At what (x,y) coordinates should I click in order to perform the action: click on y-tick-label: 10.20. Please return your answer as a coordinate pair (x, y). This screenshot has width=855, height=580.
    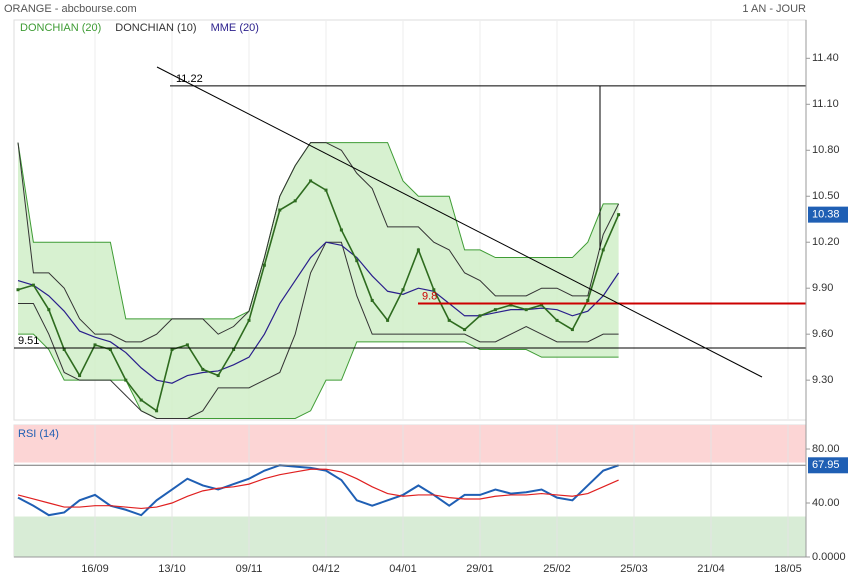
    Looking at the image, I should click on (826, 242).